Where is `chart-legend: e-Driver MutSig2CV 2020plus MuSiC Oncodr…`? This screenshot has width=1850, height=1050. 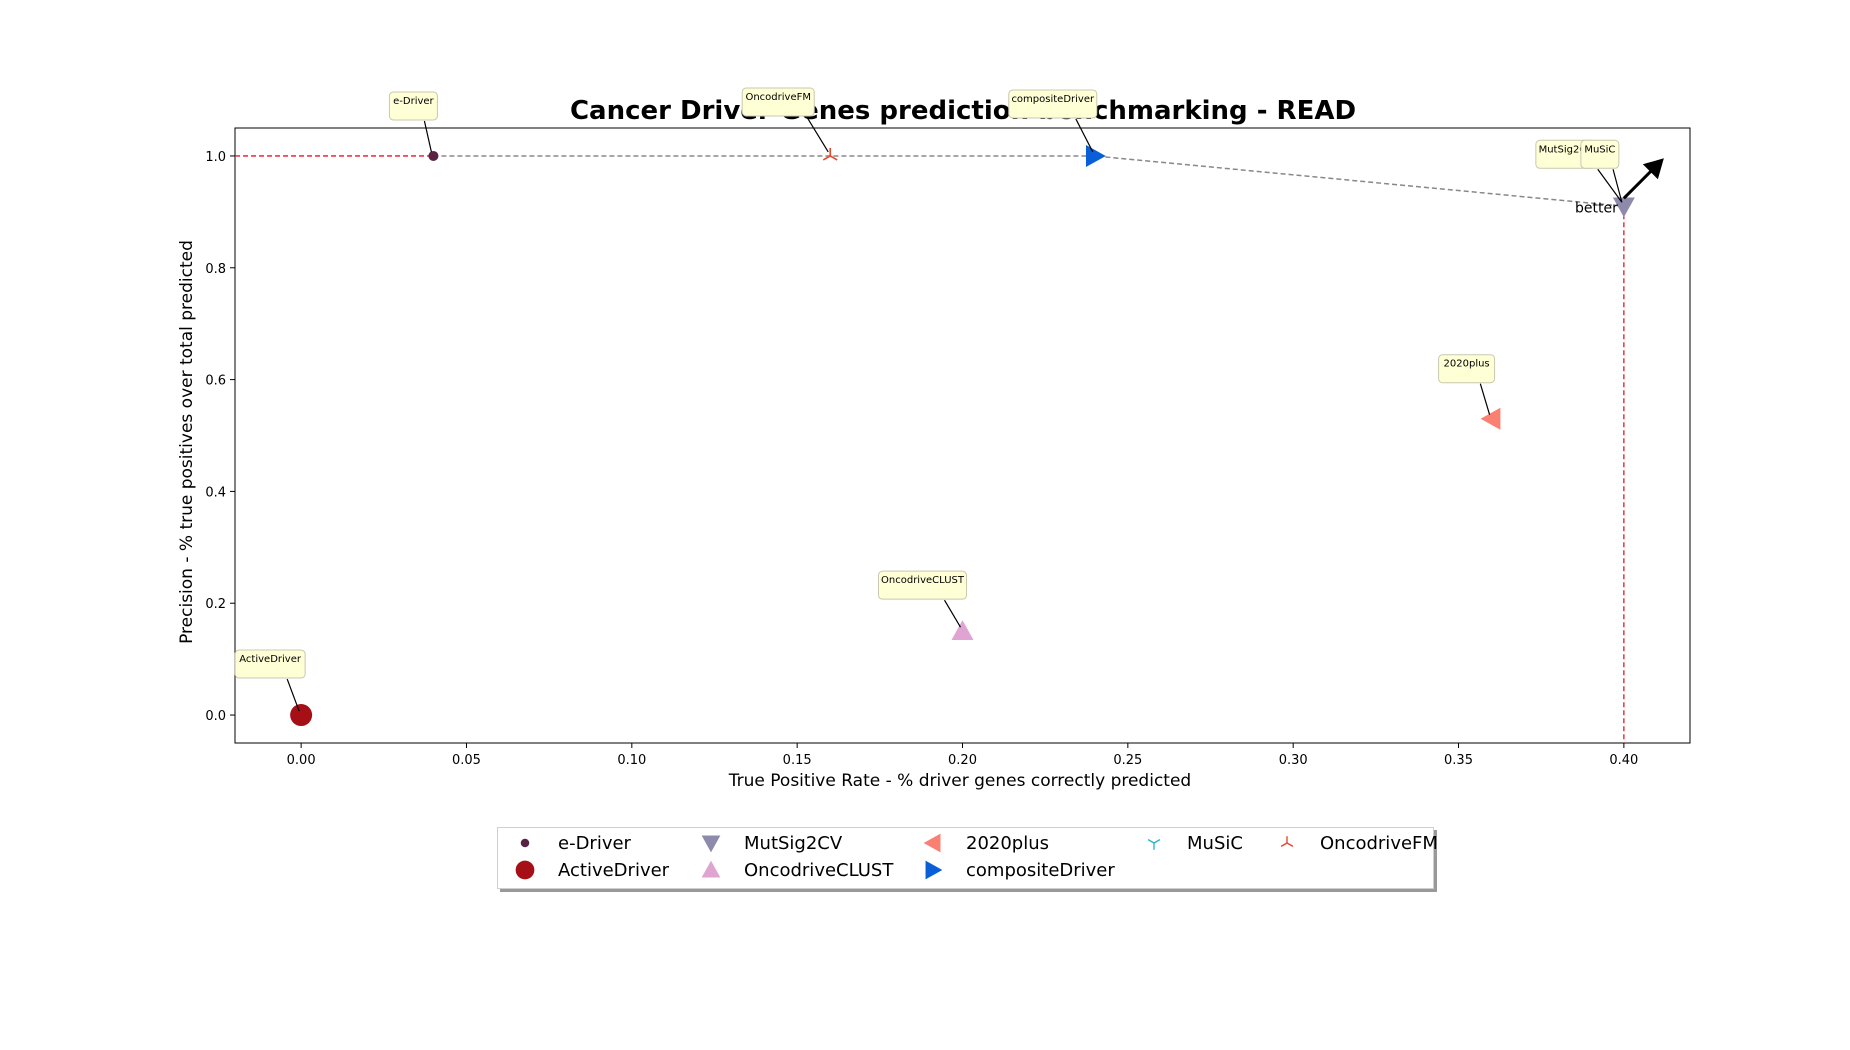 chart-legend: e-Driver MutSig2CV 2020plus MuSiC Oncodr… is located at coordinates (967, 858).